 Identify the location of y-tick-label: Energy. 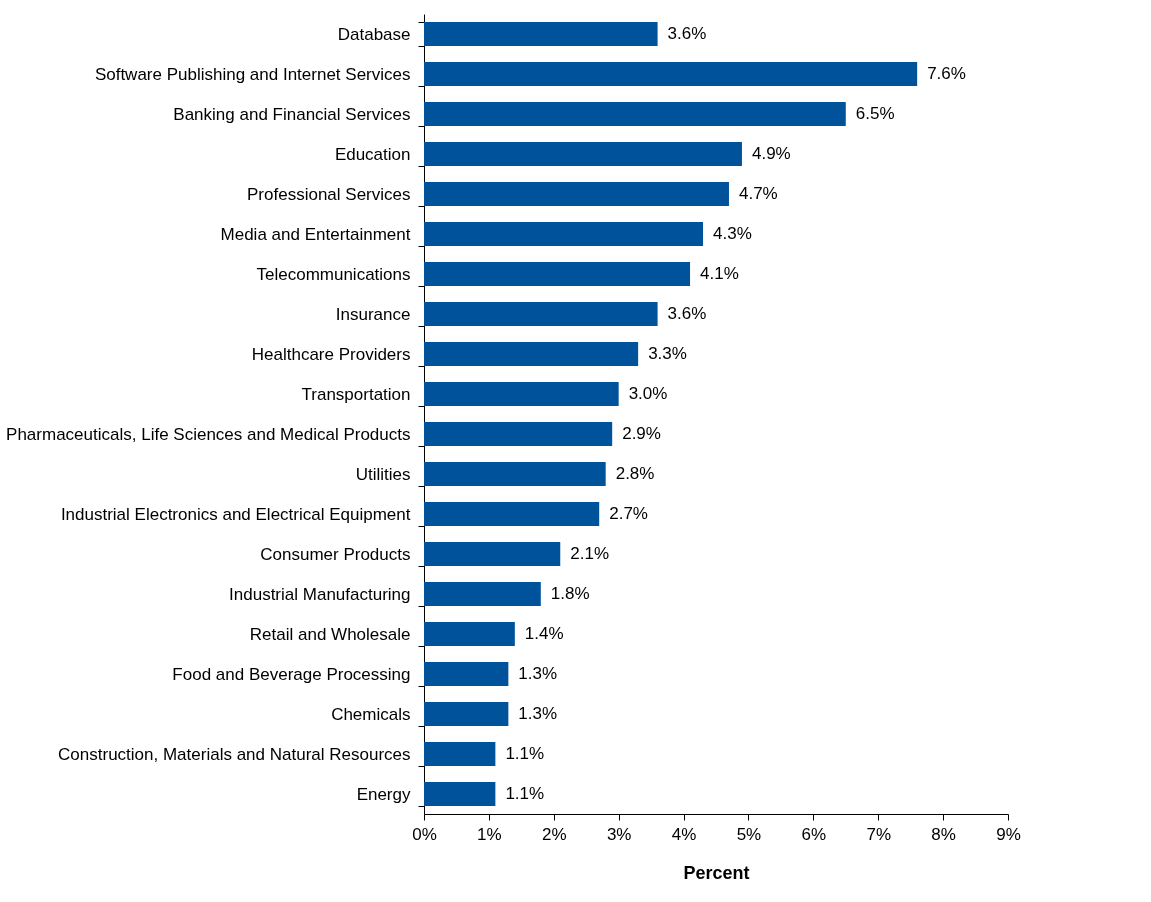
(383, 794).